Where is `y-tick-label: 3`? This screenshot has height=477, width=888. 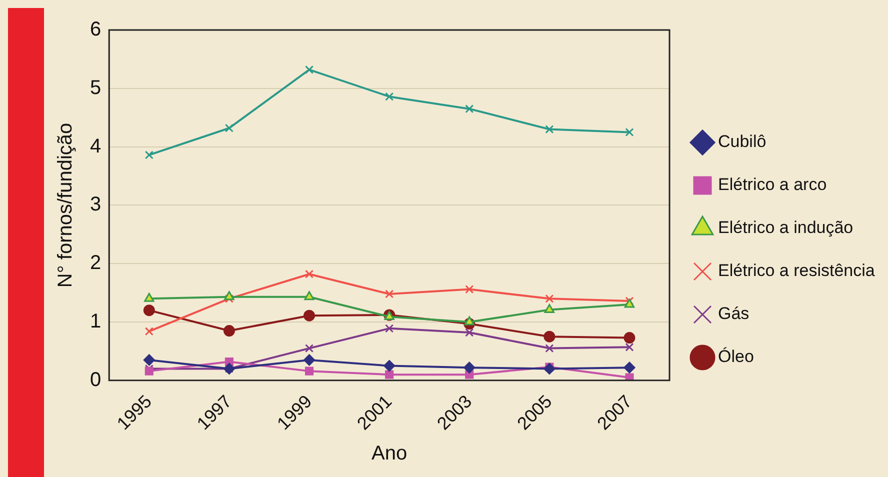 y-tick-label: 3 is located at coordinates (96, 205).